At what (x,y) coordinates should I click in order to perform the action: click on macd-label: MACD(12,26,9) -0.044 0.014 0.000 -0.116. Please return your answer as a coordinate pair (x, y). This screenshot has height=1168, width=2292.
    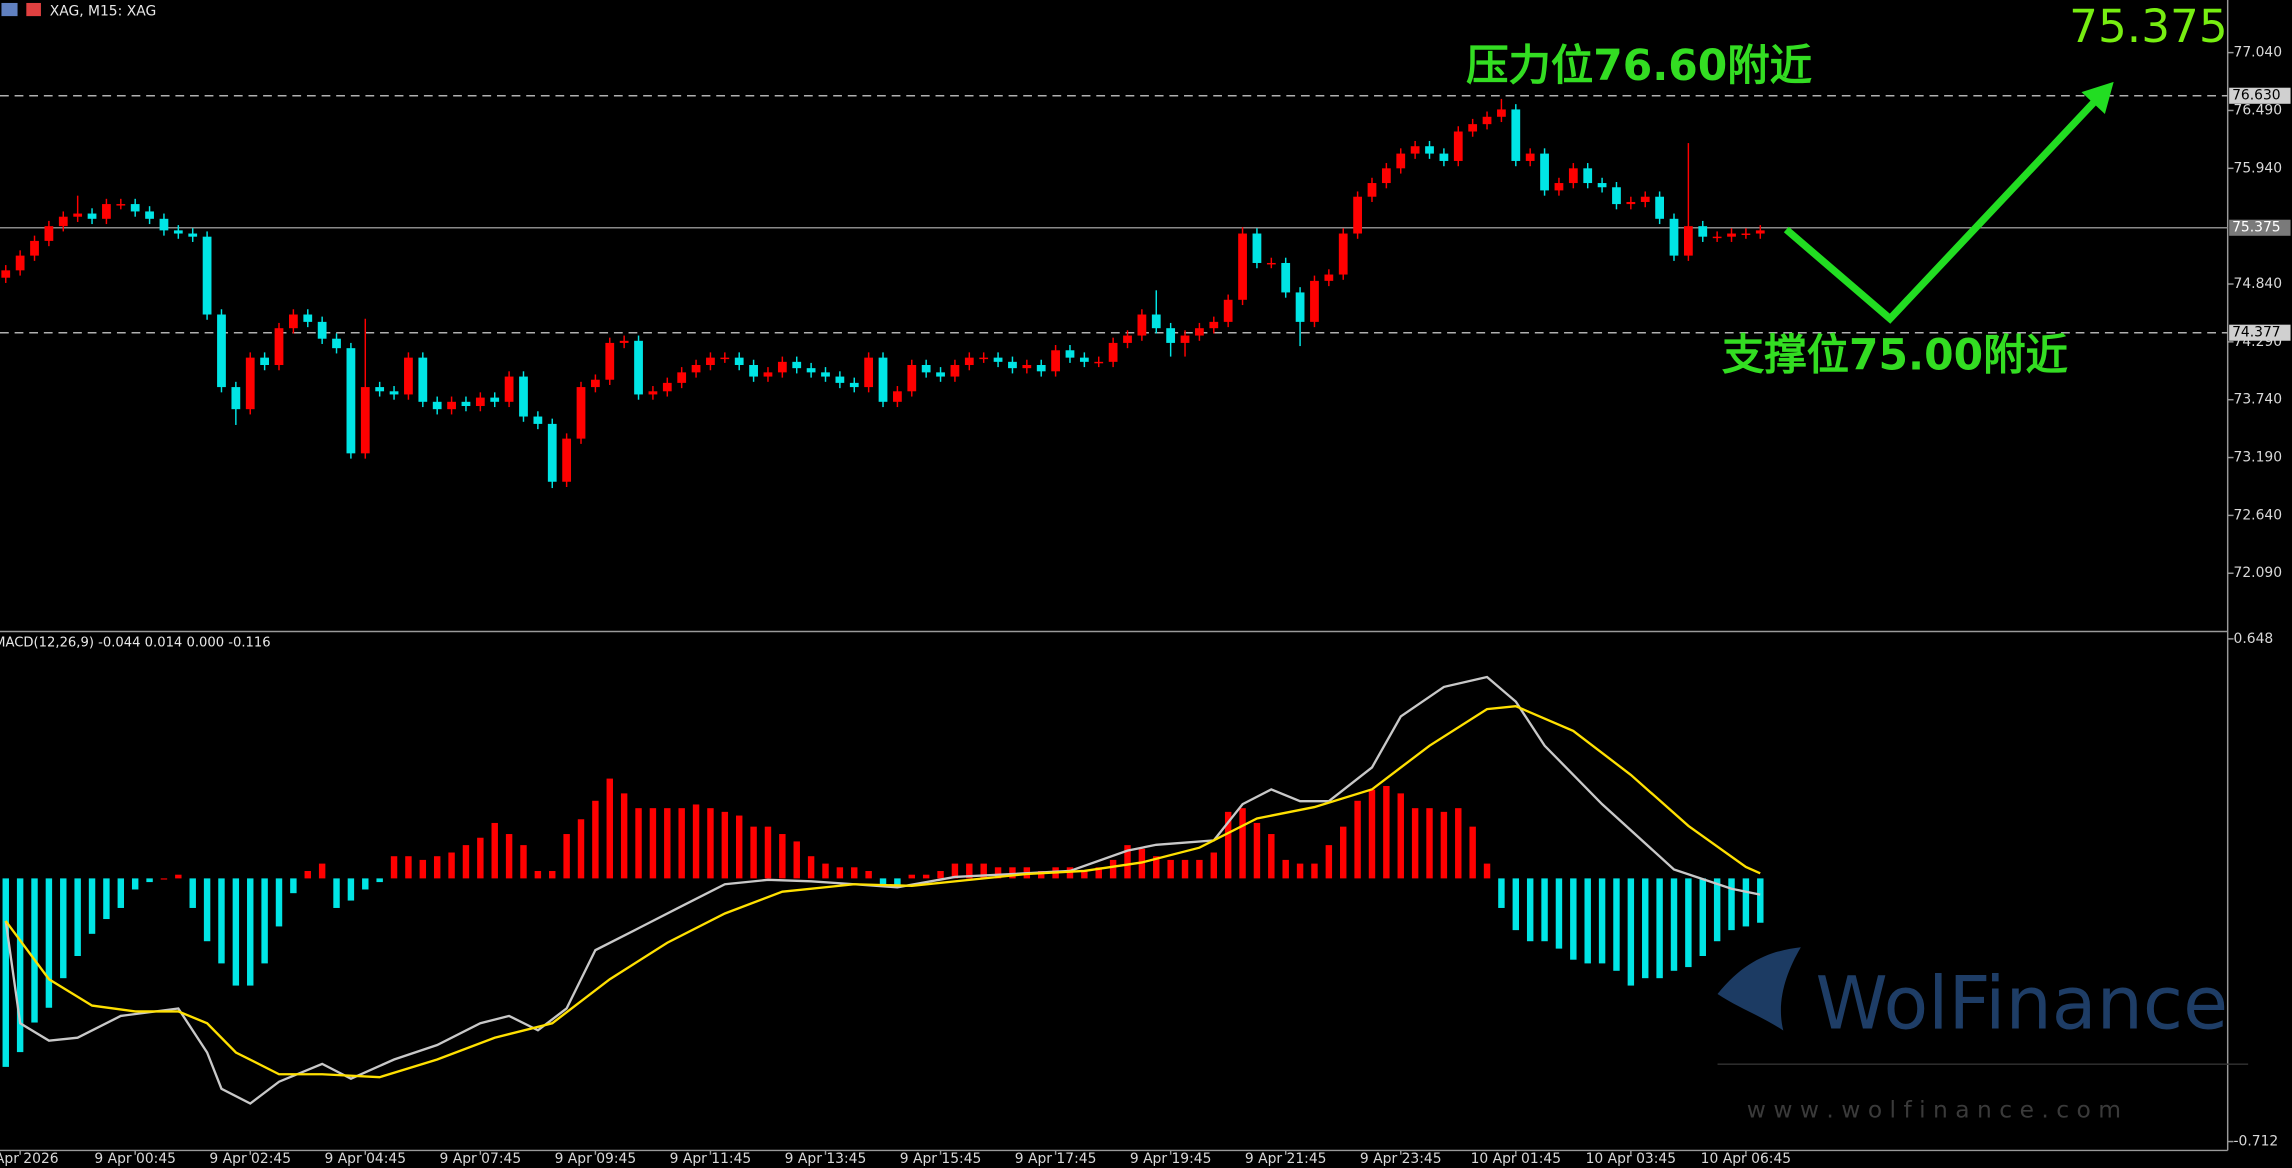
    Looking at the image, I should click on (135, 643).